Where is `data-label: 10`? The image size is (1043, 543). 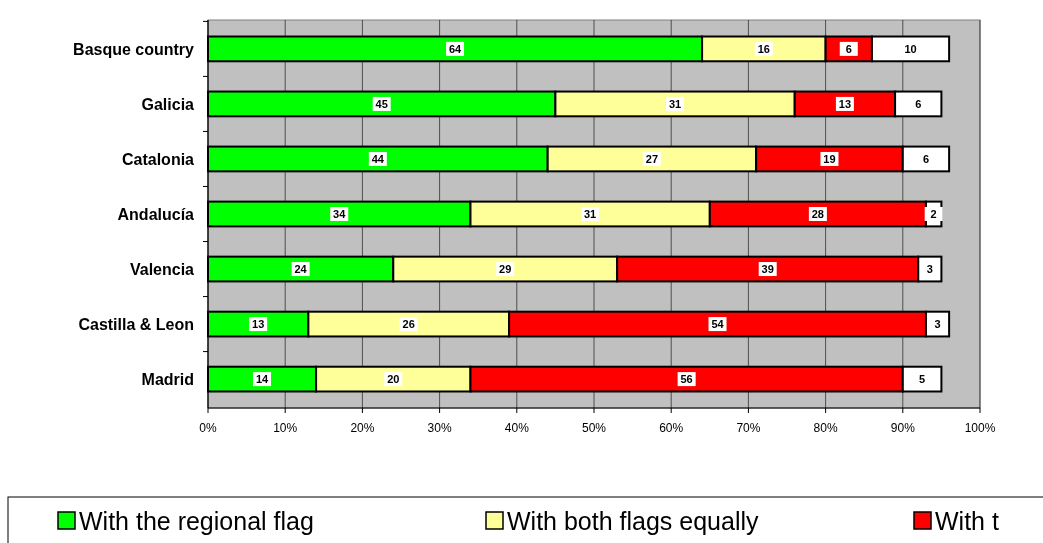
data-label: 10 is located at coordinates (910, 48).